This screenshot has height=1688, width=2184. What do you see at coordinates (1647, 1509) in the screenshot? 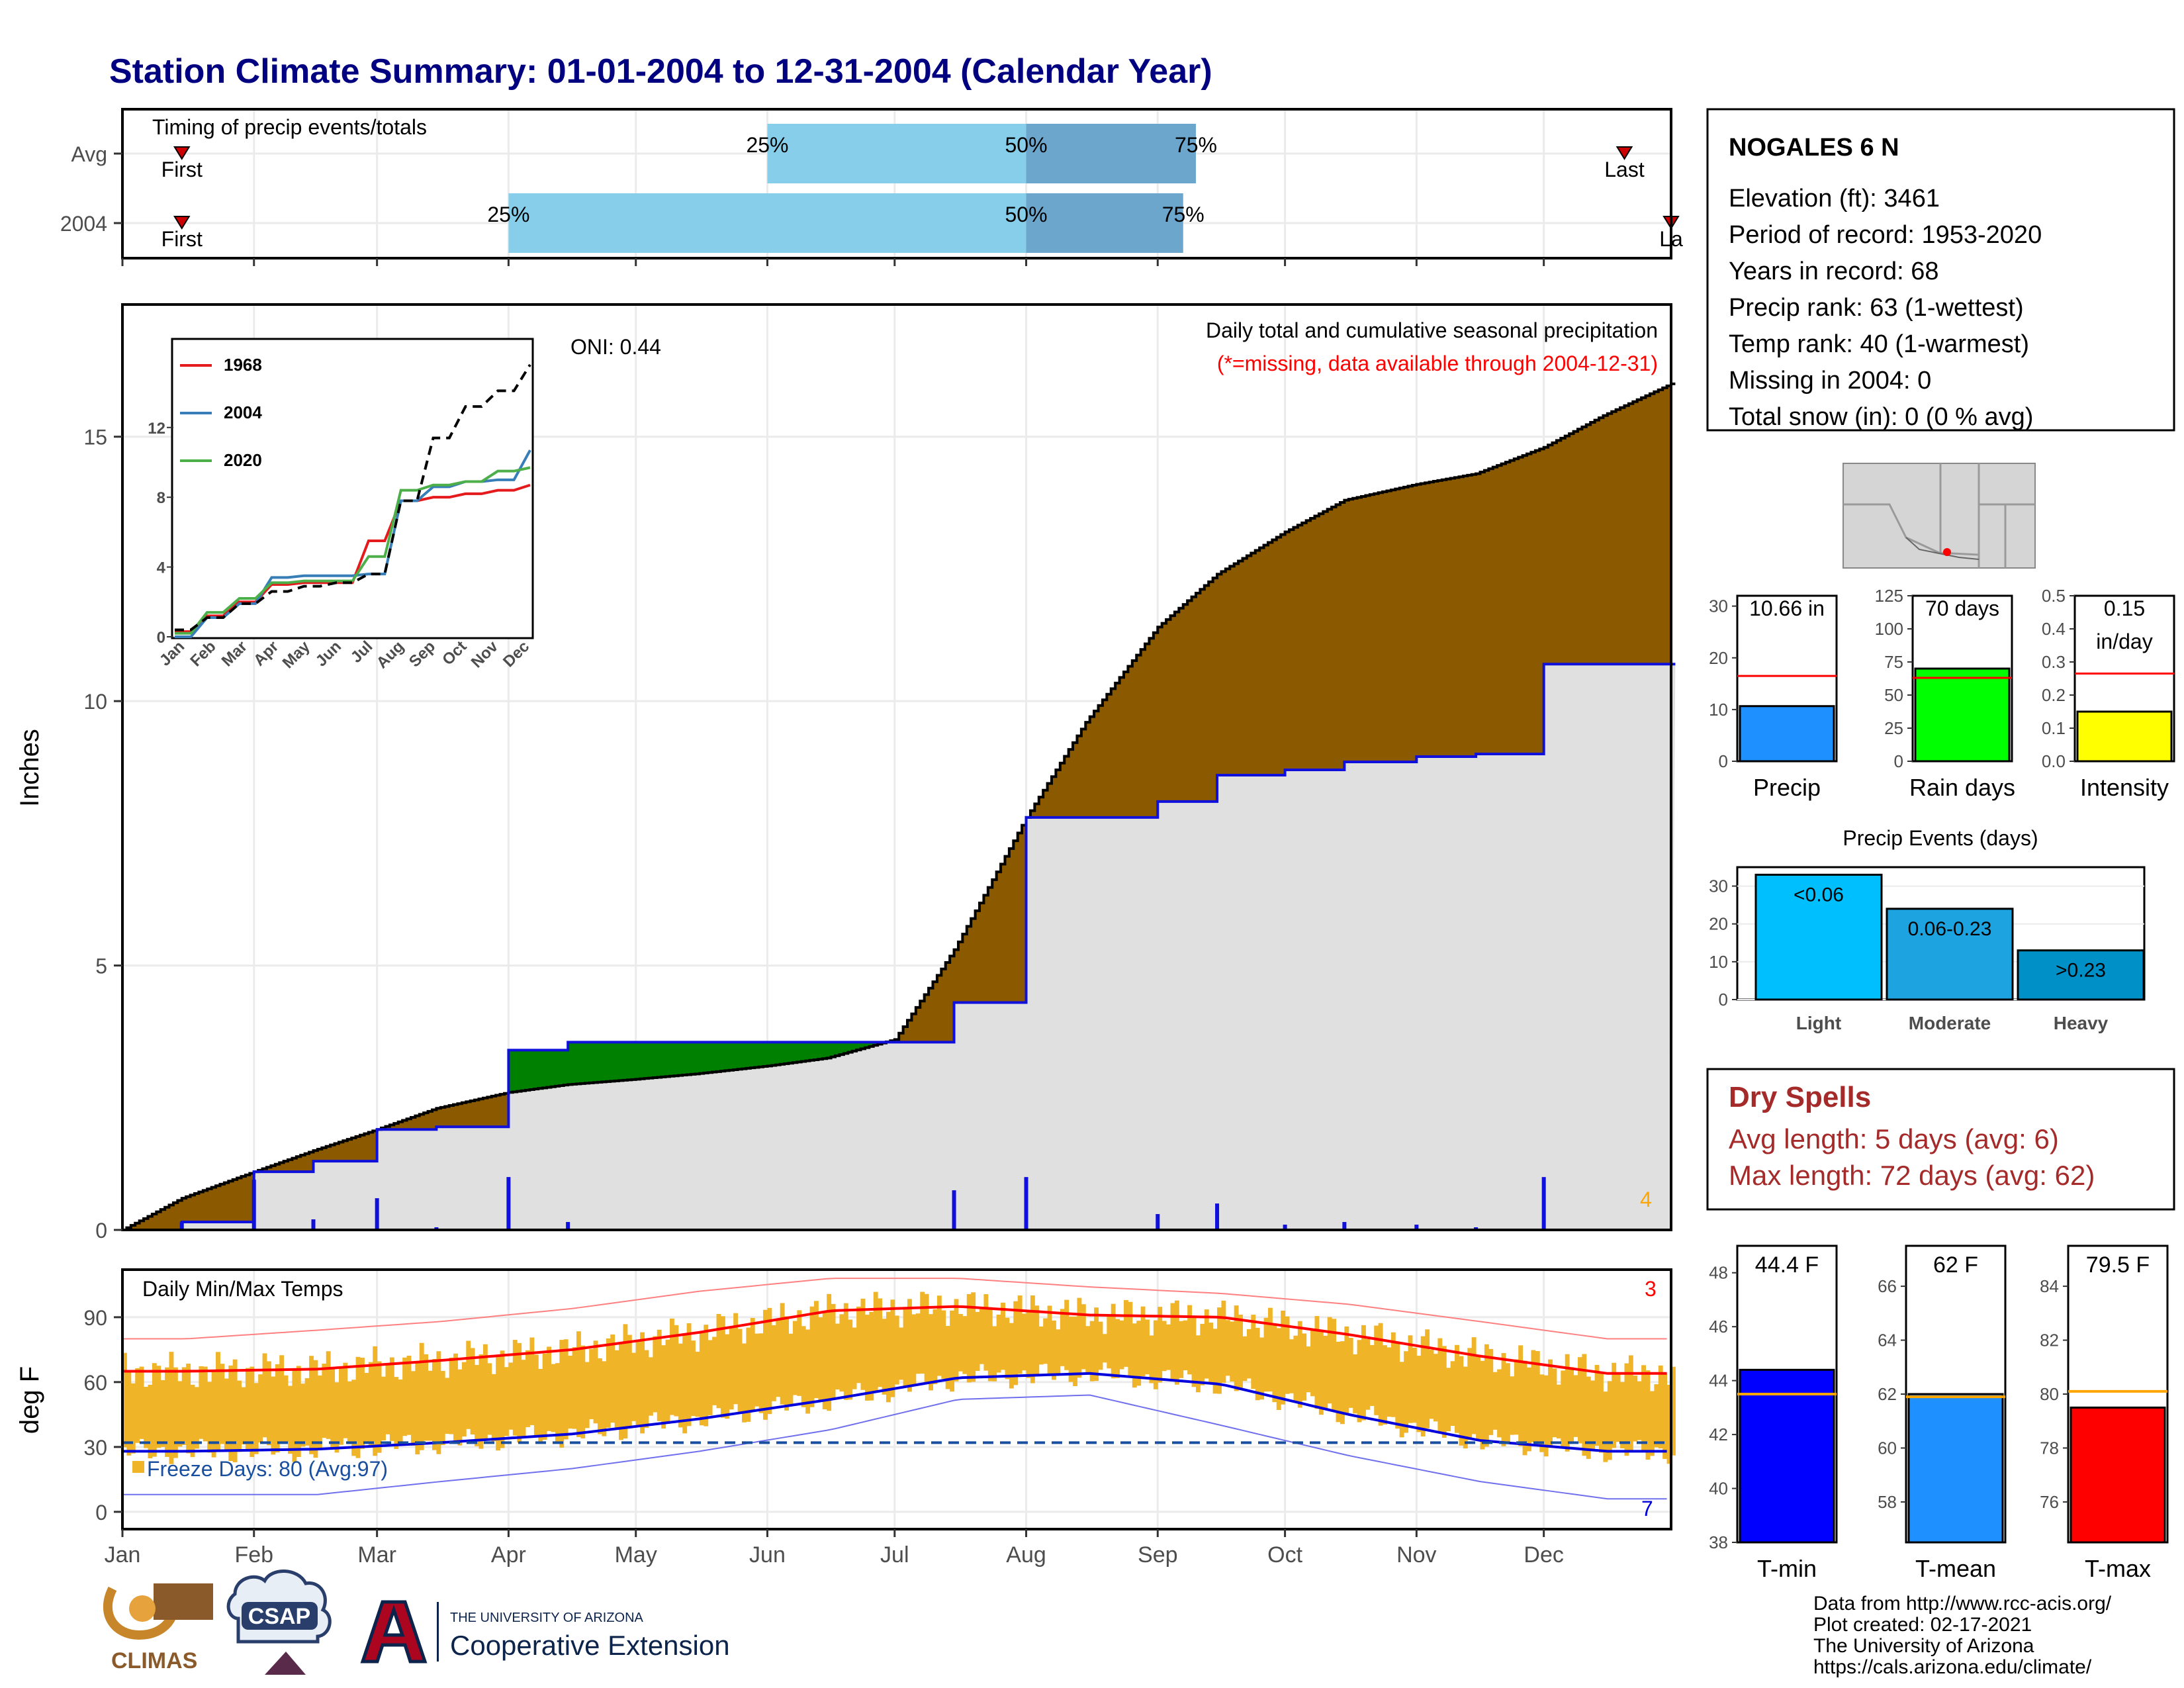
I see `temp-corner-bottom: 7` at bounding box center [1647, 1509].